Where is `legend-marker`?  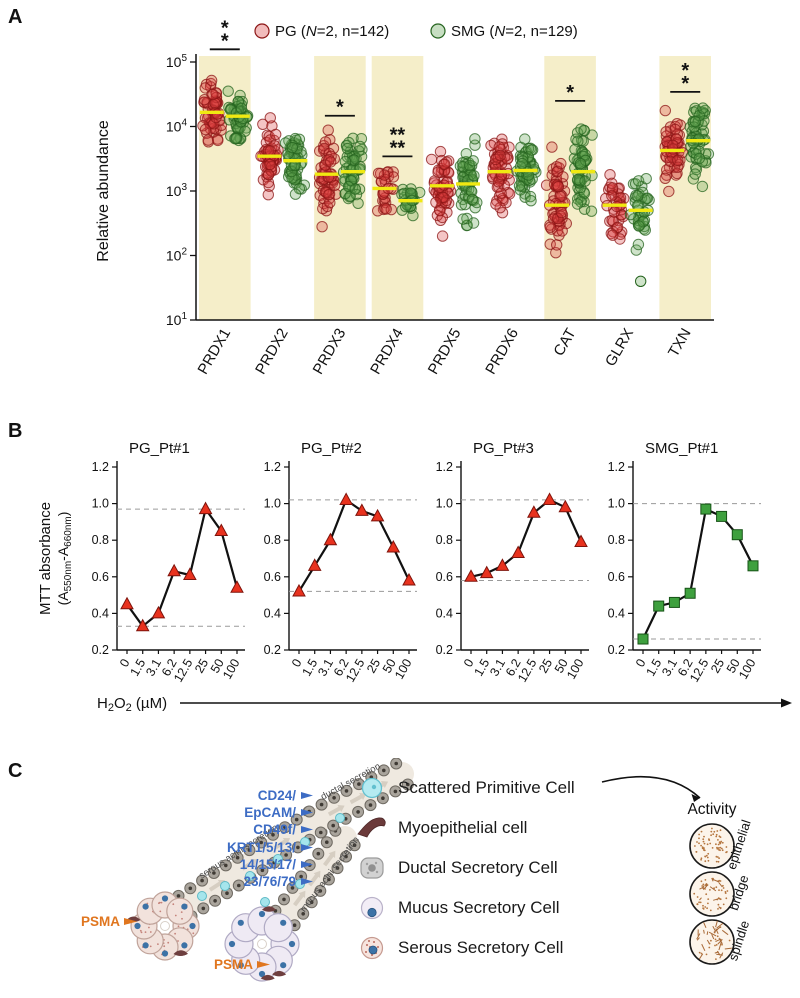
legend-marker is located at coordinates (262, 31).